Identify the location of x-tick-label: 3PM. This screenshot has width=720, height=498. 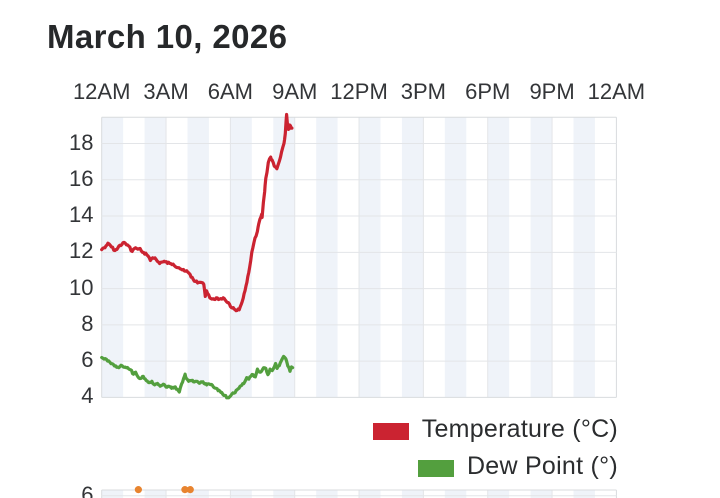
(423, 91).